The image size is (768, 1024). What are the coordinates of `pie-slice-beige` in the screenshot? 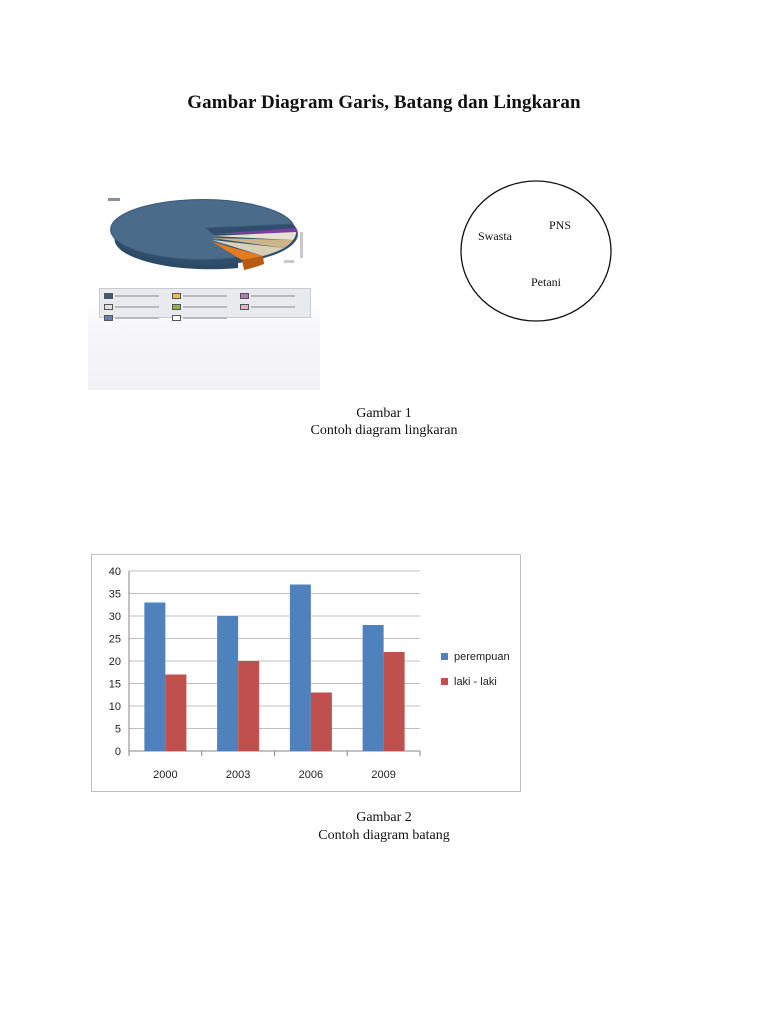 It's located at (248, 248).